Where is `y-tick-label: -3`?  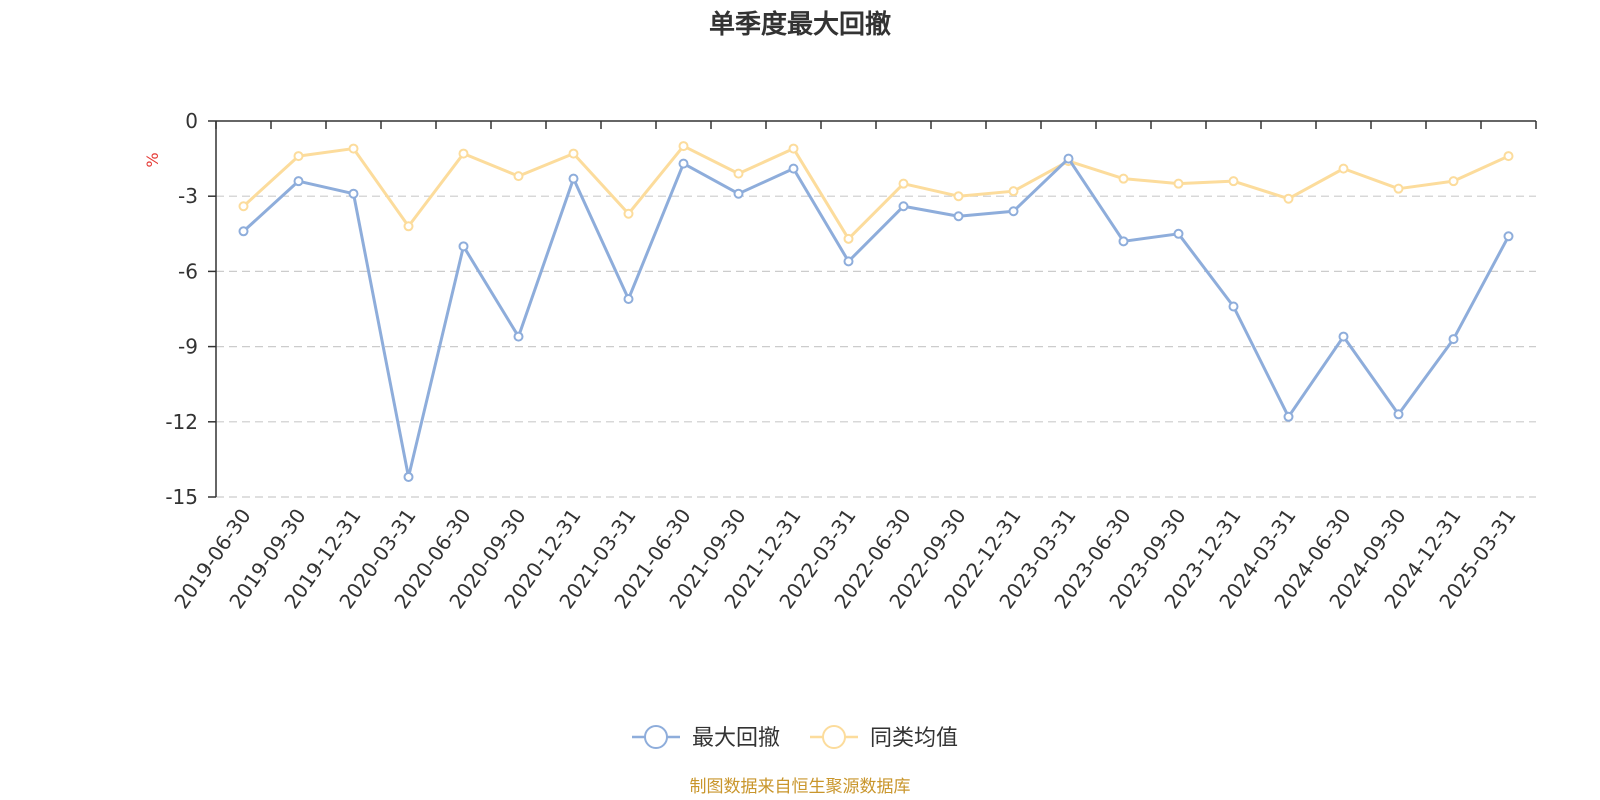
y-tick-label: -3 is located at coordinates (188, 196).